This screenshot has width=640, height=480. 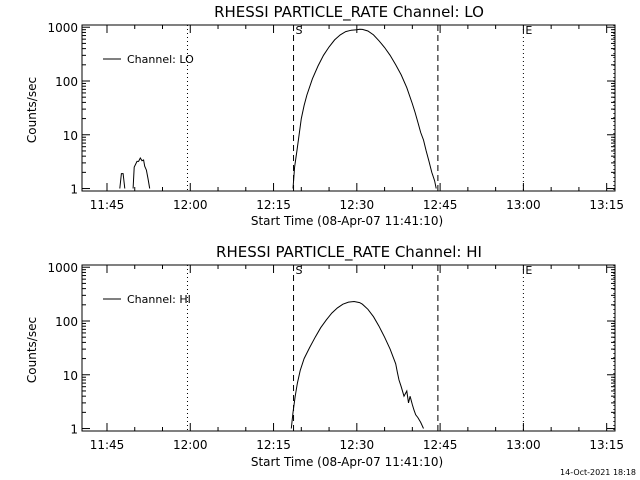 I want to click on legend: Channel: HI, so click(x=147, y=299).